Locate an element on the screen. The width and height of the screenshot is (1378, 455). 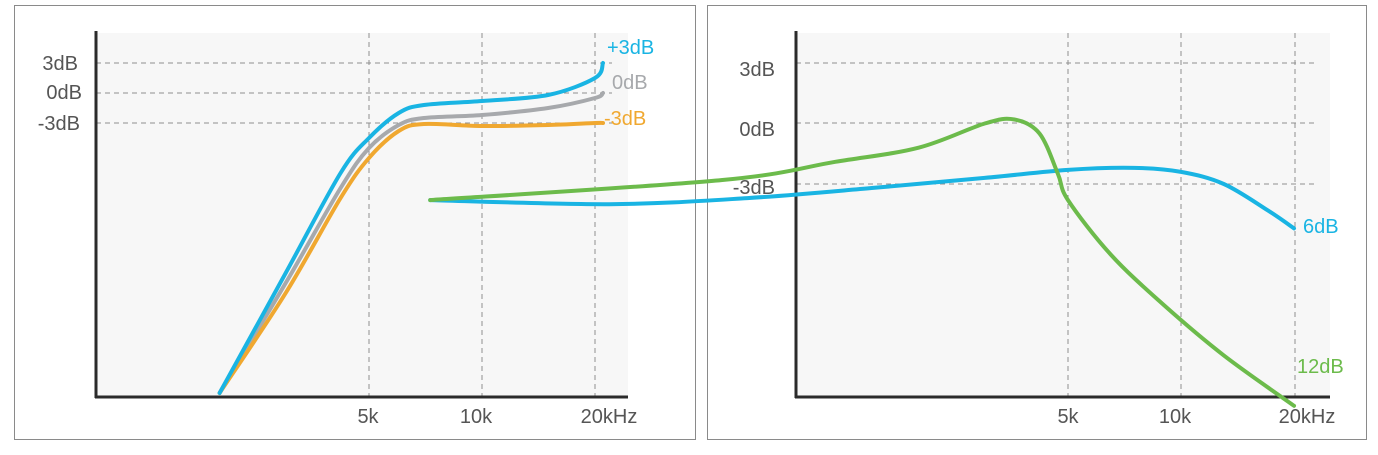
series-label-neg3db: -3dB is located at coordinates (625, 119).